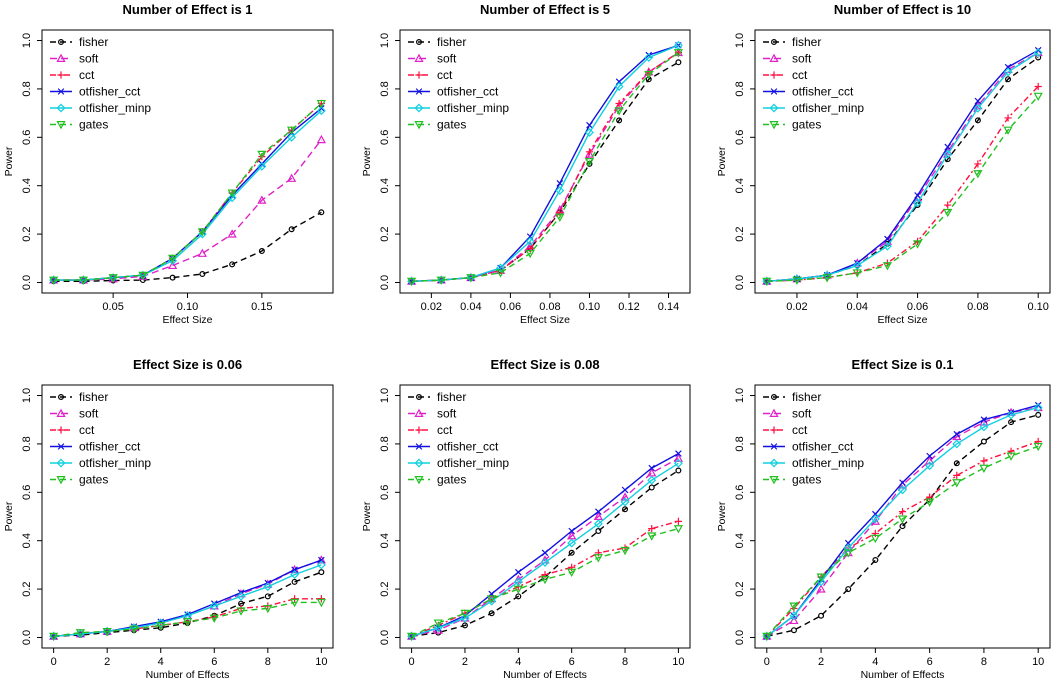 The image size is (1059, 690). What do you see at coordinates (773, 397) in the screenshot?
I see `legend-marker-fisher` at bounding box center [773, 397].